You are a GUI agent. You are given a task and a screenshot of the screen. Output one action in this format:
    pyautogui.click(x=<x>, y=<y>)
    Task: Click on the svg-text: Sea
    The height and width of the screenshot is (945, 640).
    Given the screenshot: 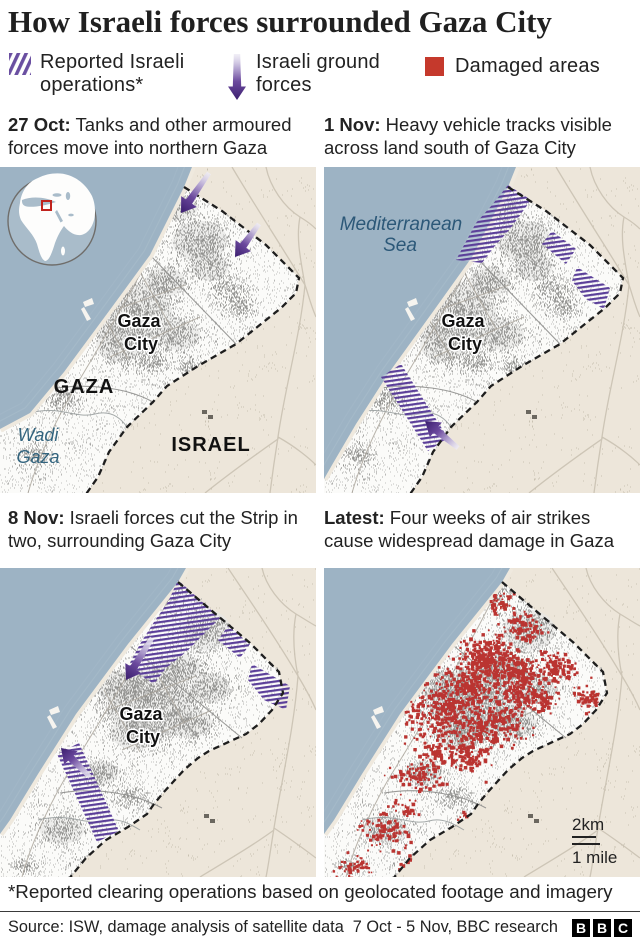 What is the action you would take?
    pyautogui.click(x=400, y=245)
    